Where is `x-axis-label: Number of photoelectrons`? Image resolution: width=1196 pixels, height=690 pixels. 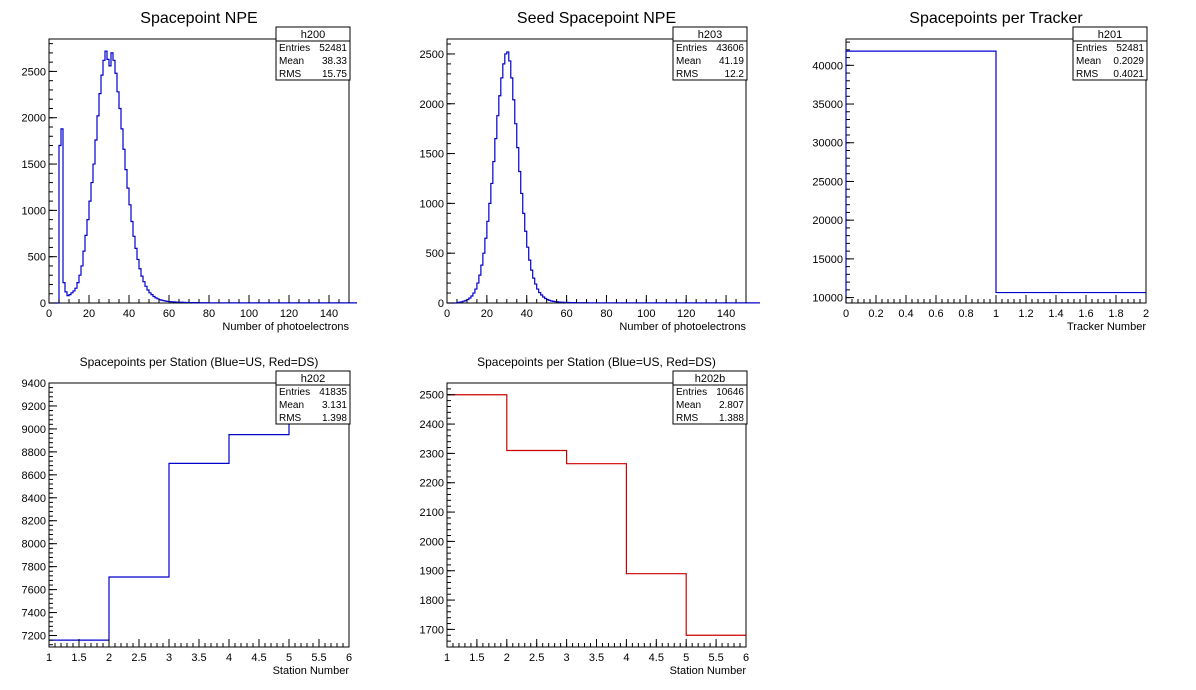 x-axis-label: Number of photoelectrons is located at coordinates (682, 327).